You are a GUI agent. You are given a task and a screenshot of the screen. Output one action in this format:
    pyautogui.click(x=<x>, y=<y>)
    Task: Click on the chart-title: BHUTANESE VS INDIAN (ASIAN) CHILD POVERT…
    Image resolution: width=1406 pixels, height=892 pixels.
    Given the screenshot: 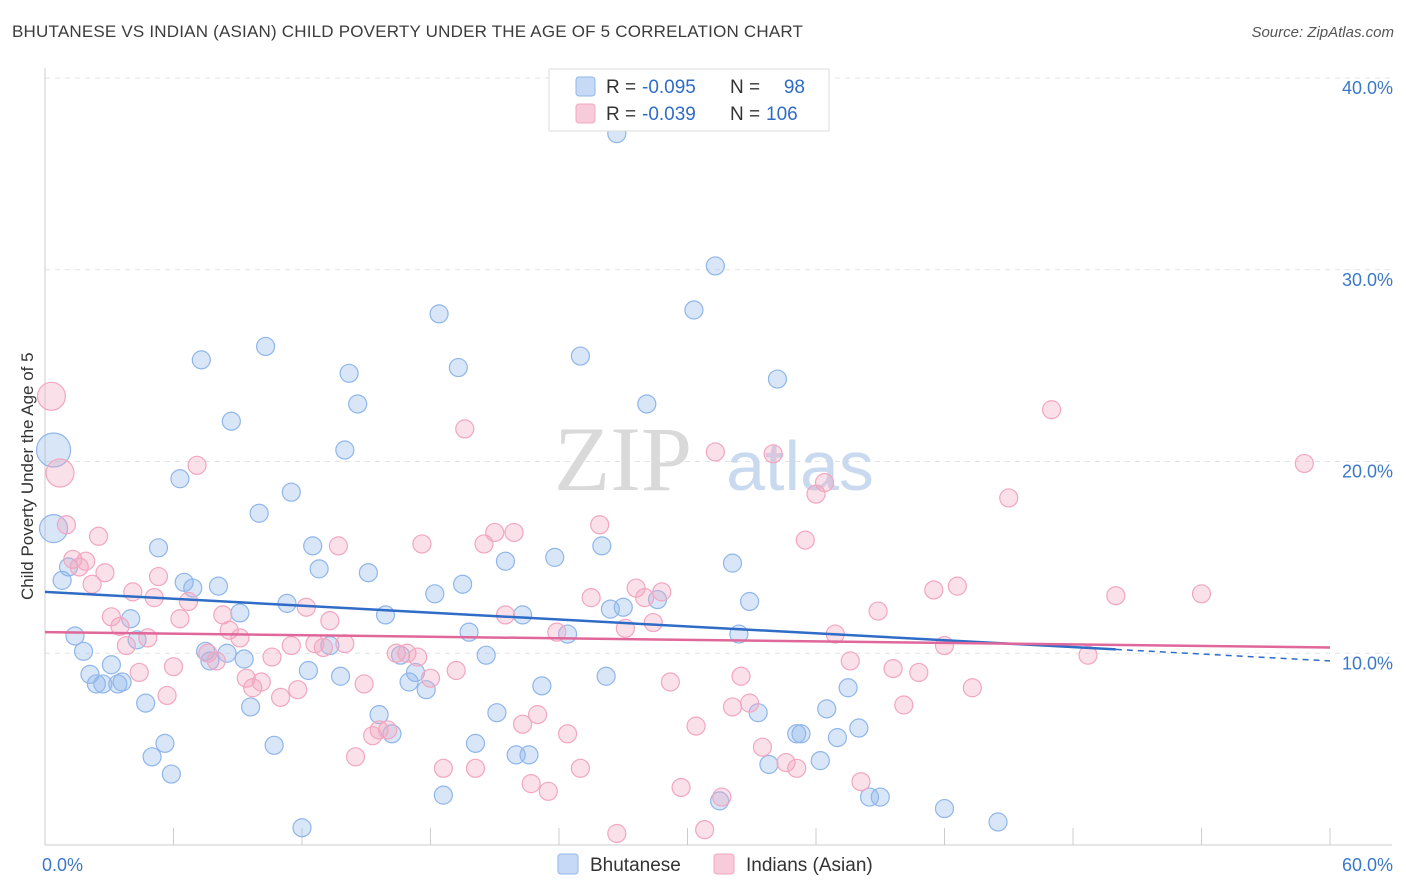 What is the action you would take?
    pyautogui.click(x=408, y=31)
    